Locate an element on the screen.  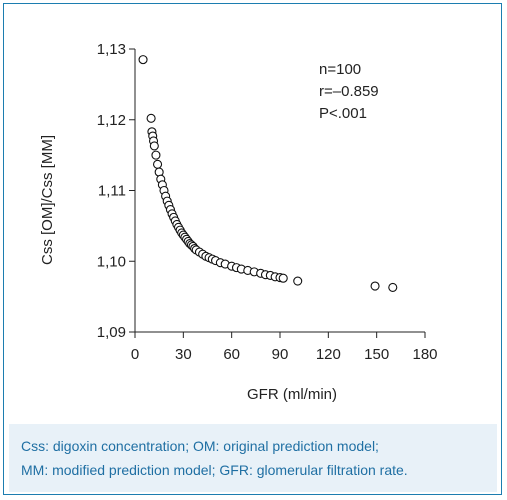
x-tick-label: 90 is located at coordinates (280, 354).